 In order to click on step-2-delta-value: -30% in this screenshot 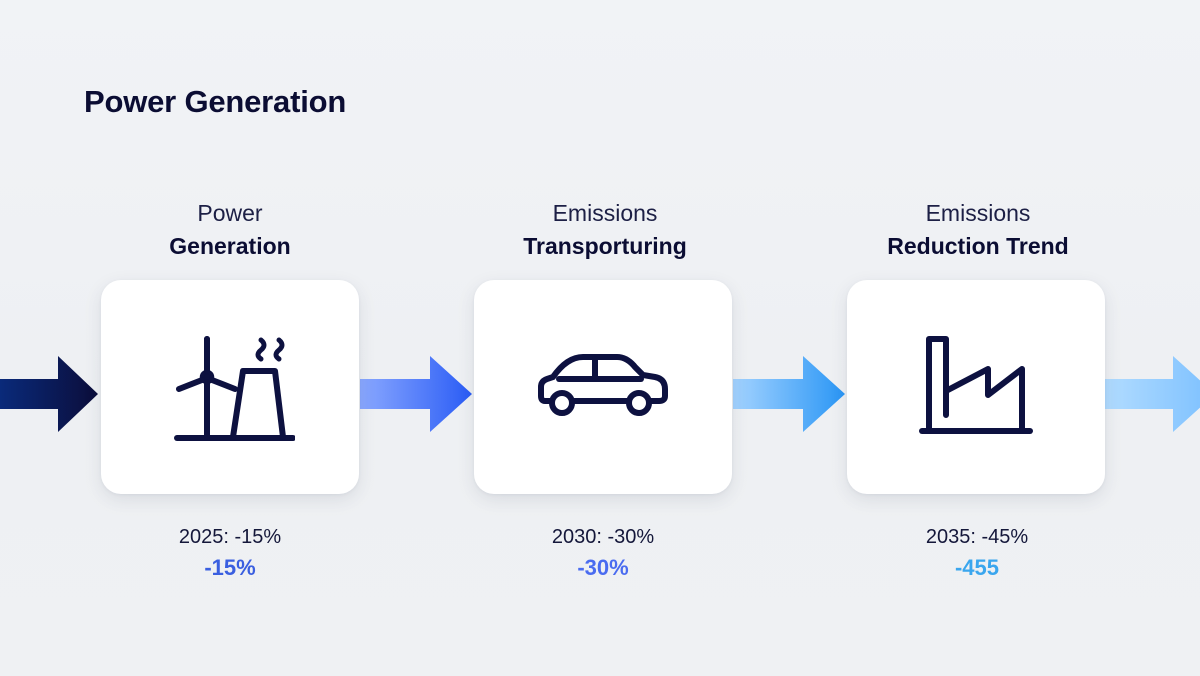, I will do `click(603, 567)`.